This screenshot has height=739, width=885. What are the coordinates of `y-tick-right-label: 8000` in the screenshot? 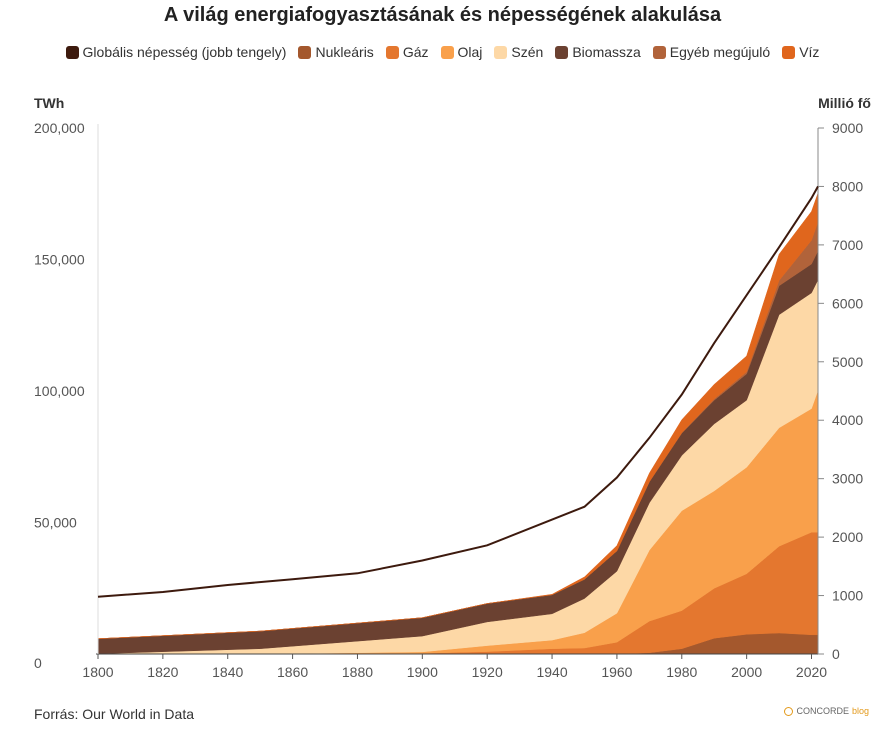 It's located at (847, 186).